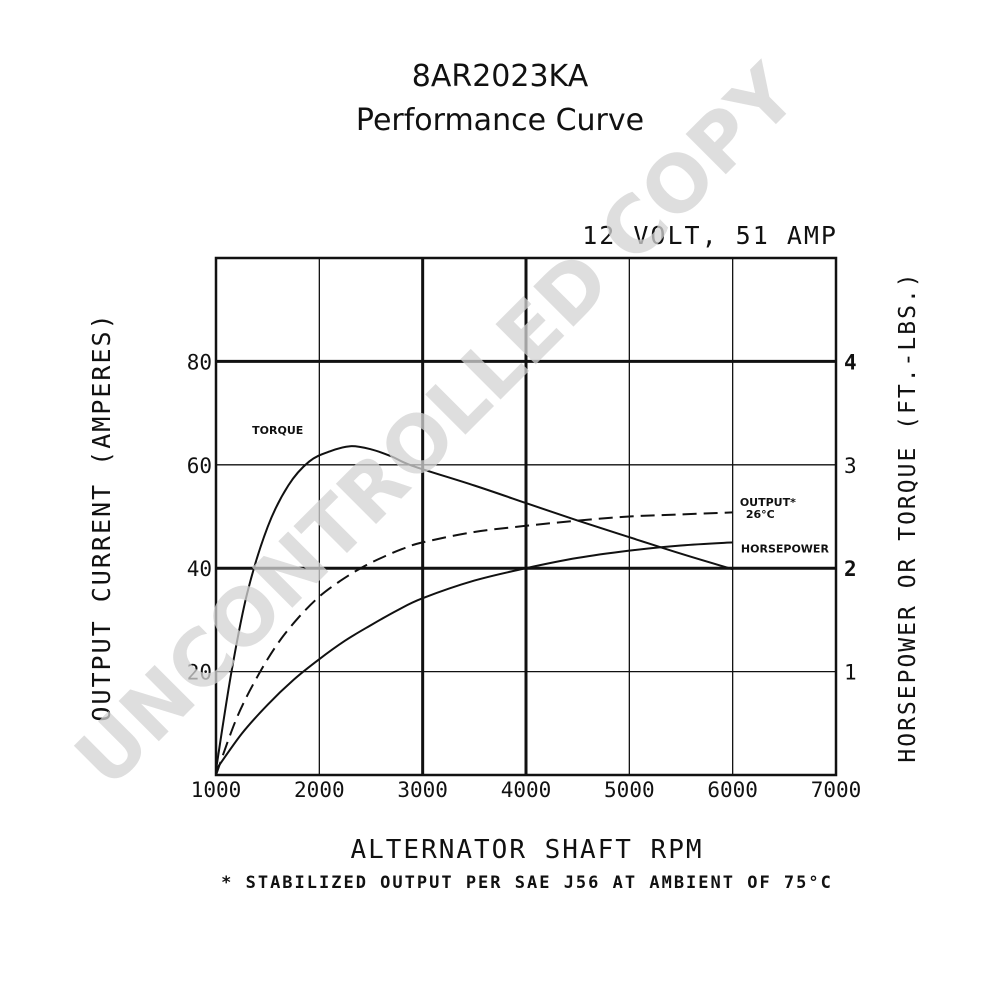 The image size is (1000, 1000). I want to click on y2-tick-label-2: 2, so click(850, 569).